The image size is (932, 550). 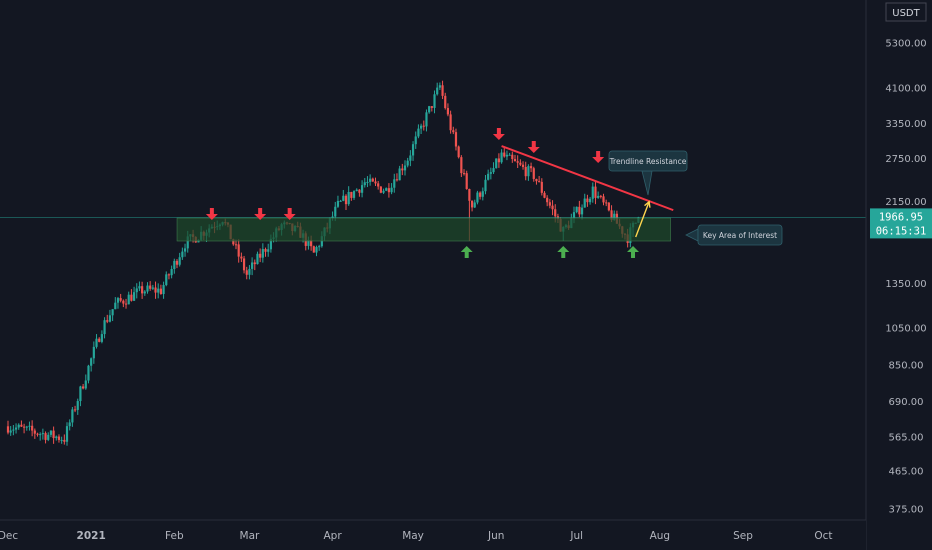 What do you see at coordinates (901, 223) in the screenshot?
I see `last-price-badge-box` at bounding box center [901, 223].